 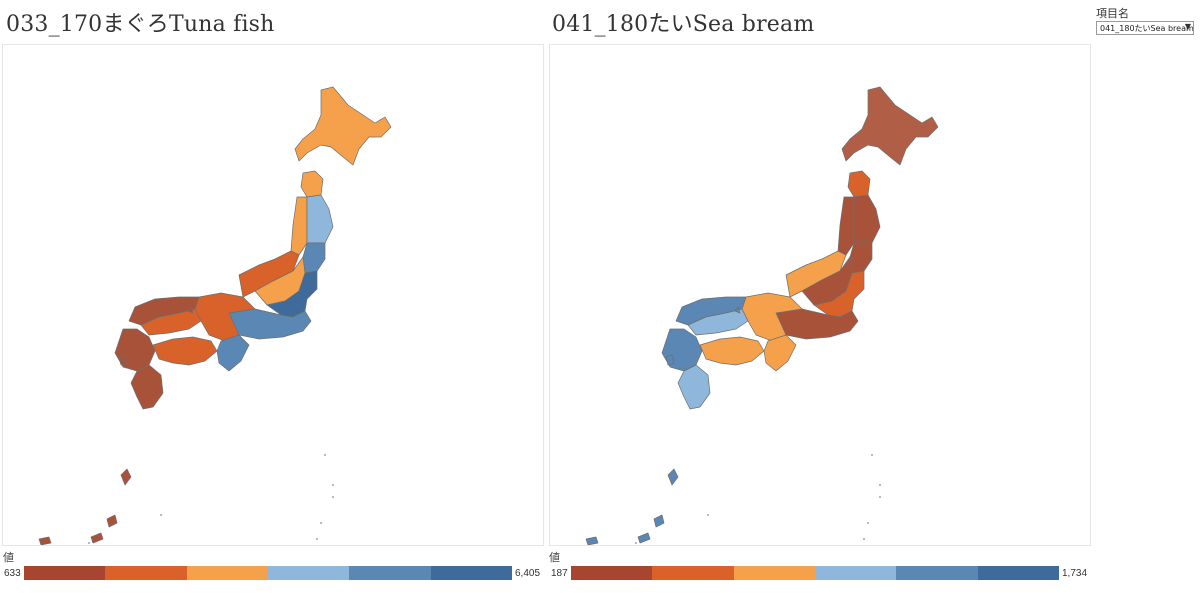 I want to click on color-legend-tuna: 633 6,405, so click(x=272, y=573).